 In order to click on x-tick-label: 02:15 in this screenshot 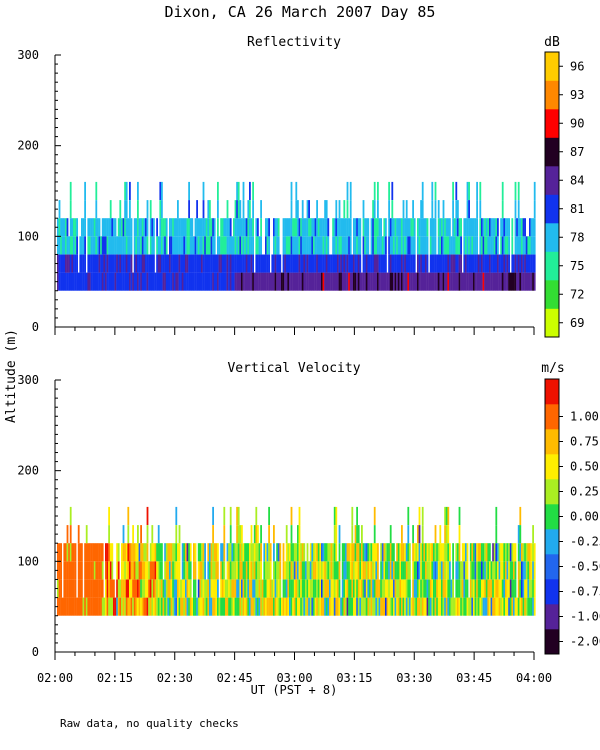, I will do `click(115, 678)`.